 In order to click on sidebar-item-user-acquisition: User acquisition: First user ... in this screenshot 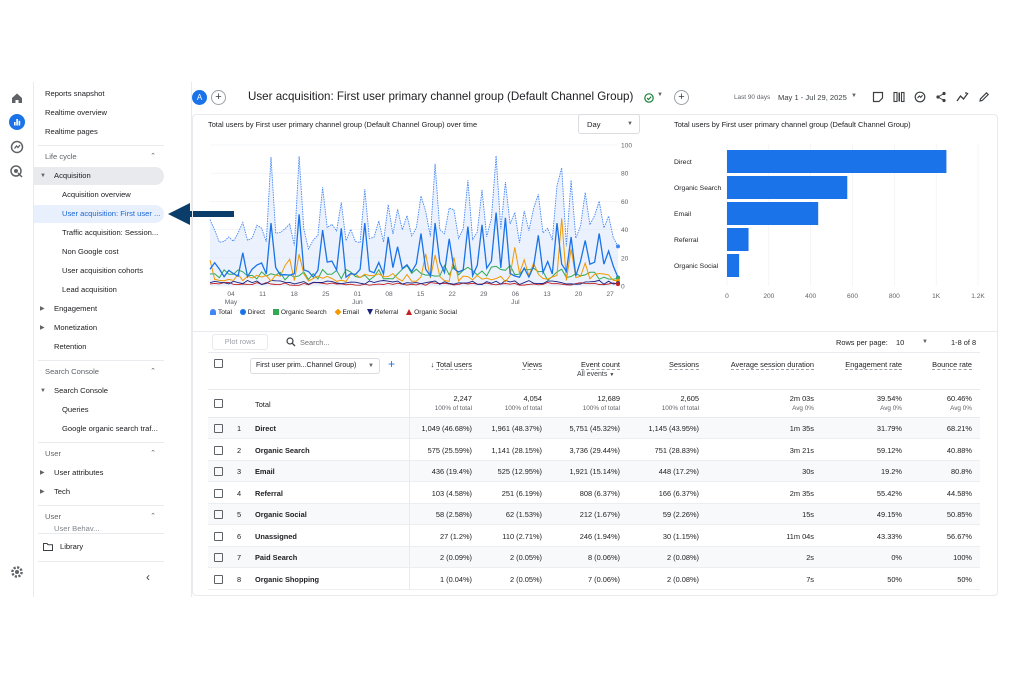, I will do `click(99, 214)`.